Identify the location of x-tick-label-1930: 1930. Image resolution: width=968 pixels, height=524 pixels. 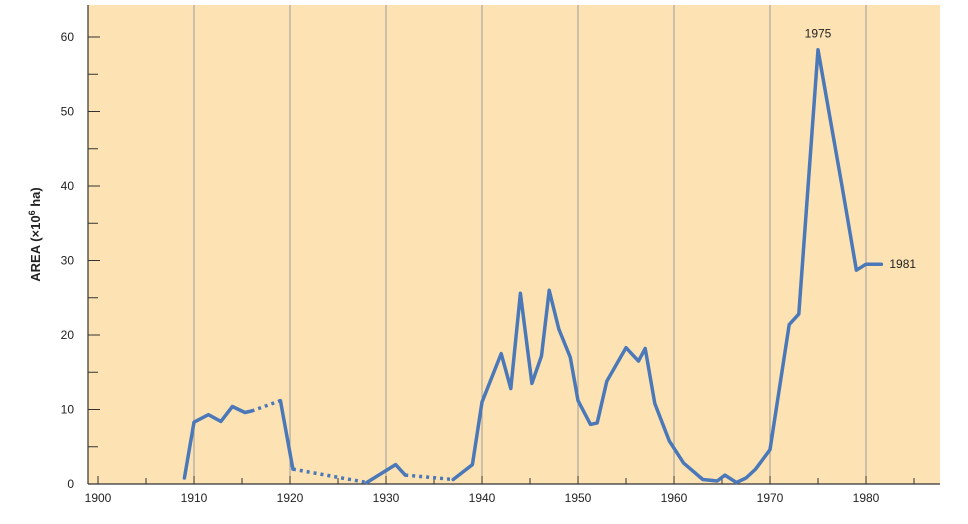
(386, 498).